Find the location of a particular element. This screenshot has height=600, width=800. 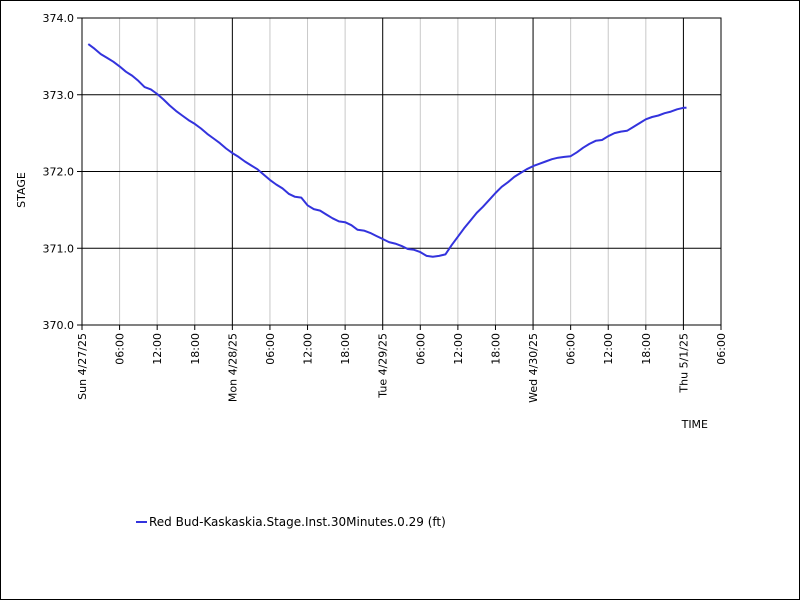

y-tick-label: 371.0 is located at coordinates (59, 248).